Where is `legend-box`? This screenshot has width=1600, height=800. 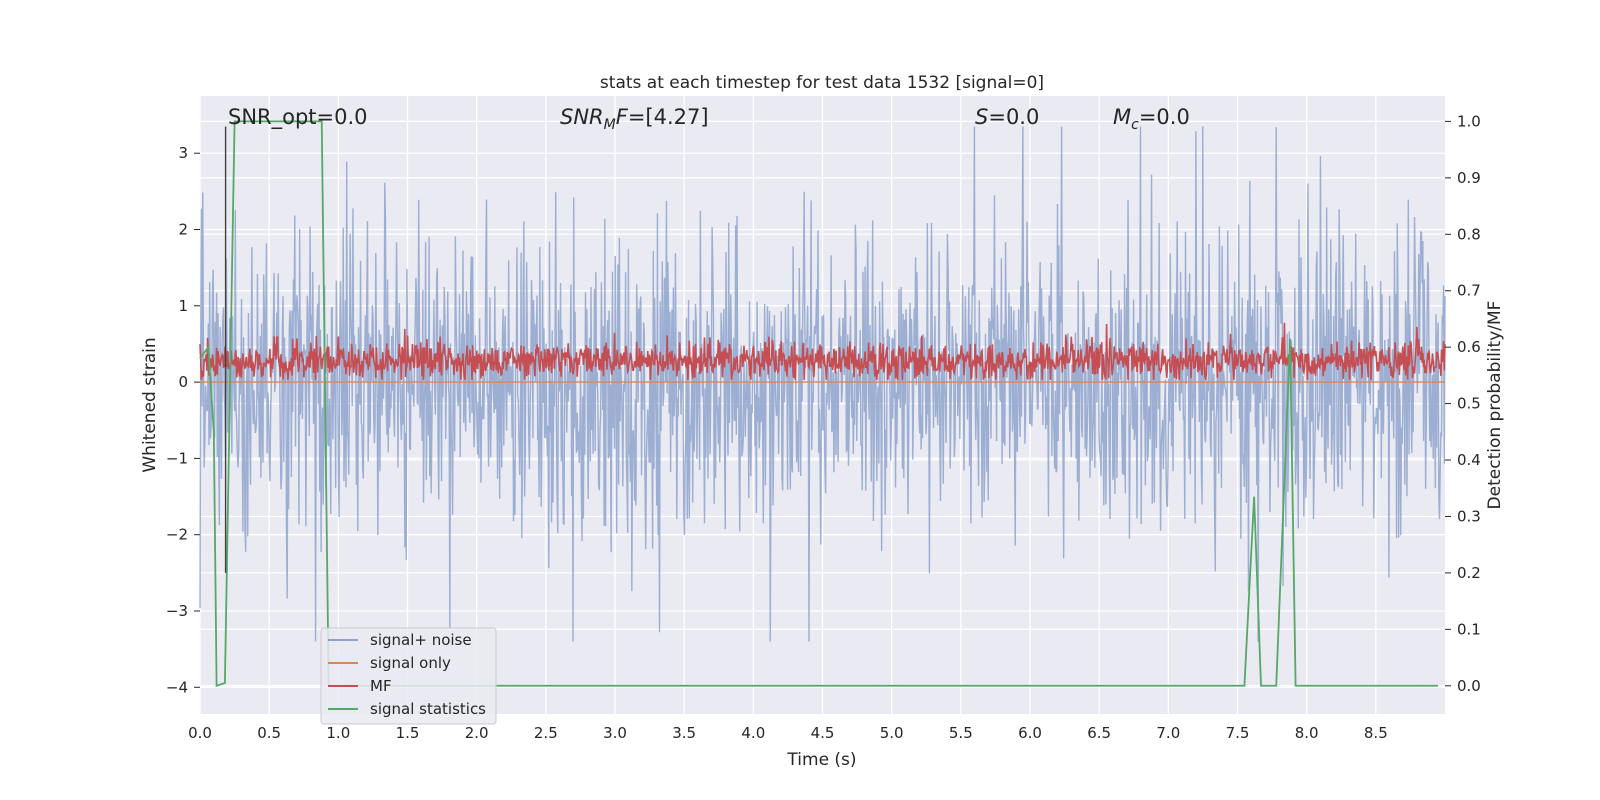
legend-box is located at coordinates (408, 676).